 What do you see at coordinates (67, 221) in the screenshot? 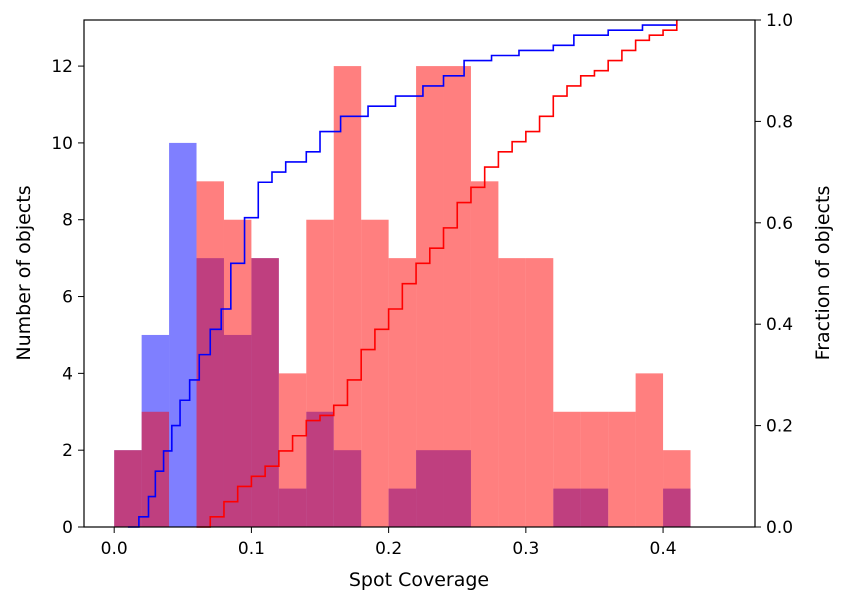
I see `y-tick-label: 8` at bounding box center [67, 221].